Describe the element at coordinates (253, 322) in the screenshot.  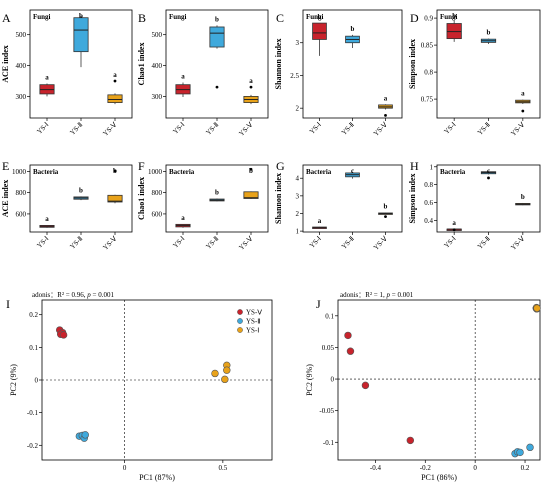
I see `legend-label: YS-Ⅱ` at that location.